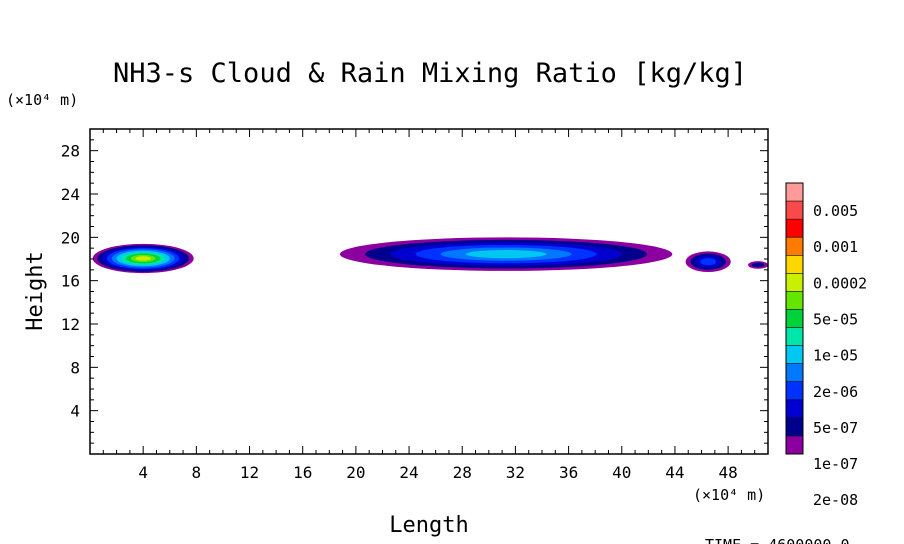 This screenshot has height=544, width=904. What do you see at coordinates (430, 73) in the screenshot?
I see `chart-title: NH3-s Cloud & Rain Mixing Ratio [kg/kg]` at bounding box center [430, 73].